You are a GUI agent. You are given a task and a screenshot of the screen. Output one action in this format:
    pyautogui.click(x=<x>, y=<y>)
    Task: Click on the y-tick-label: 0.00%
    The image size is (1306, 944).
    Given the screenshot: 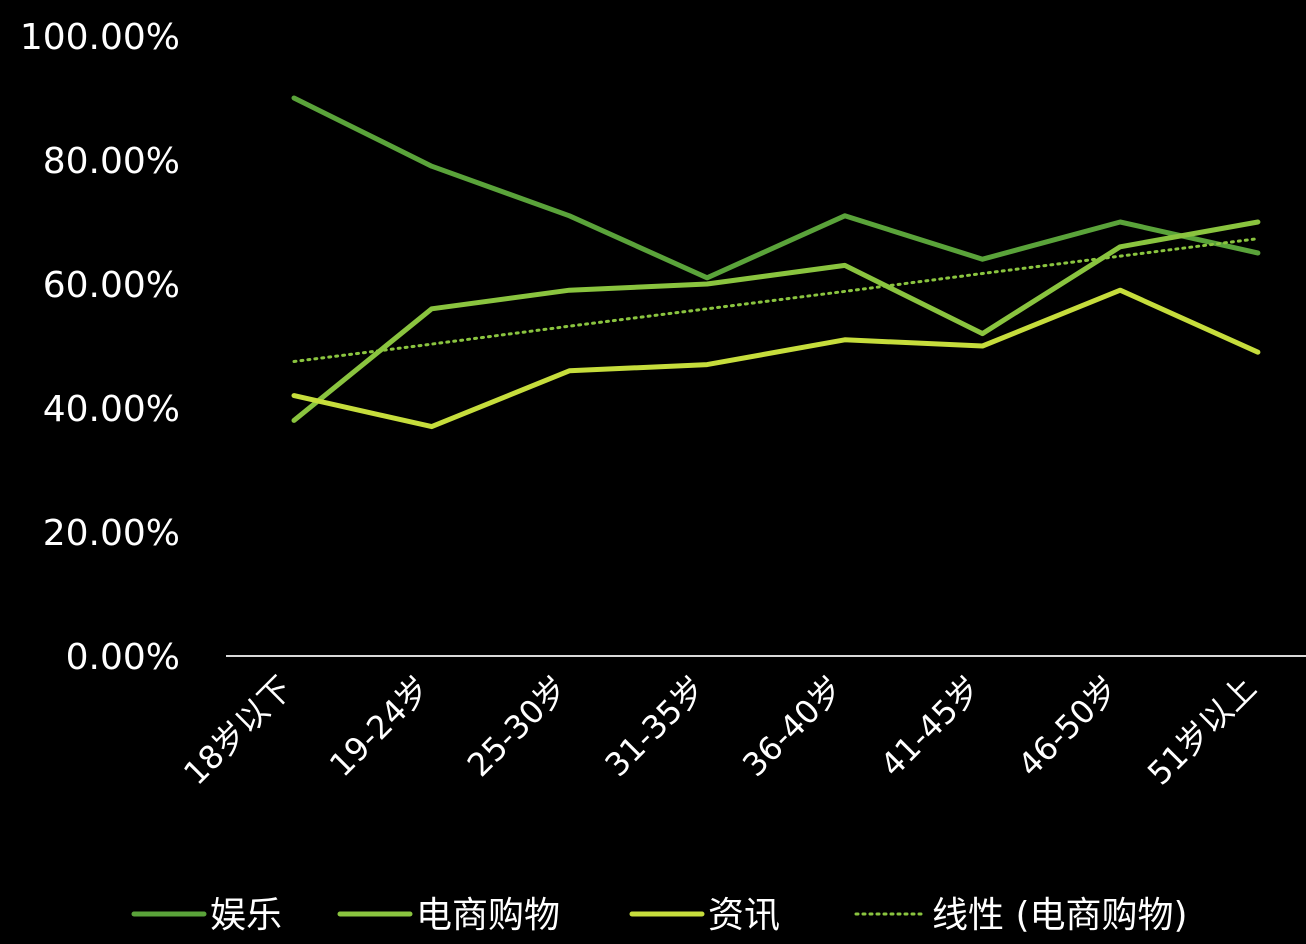 What is the action you would take?
    pyautogui.click(x=123, y=657)
    